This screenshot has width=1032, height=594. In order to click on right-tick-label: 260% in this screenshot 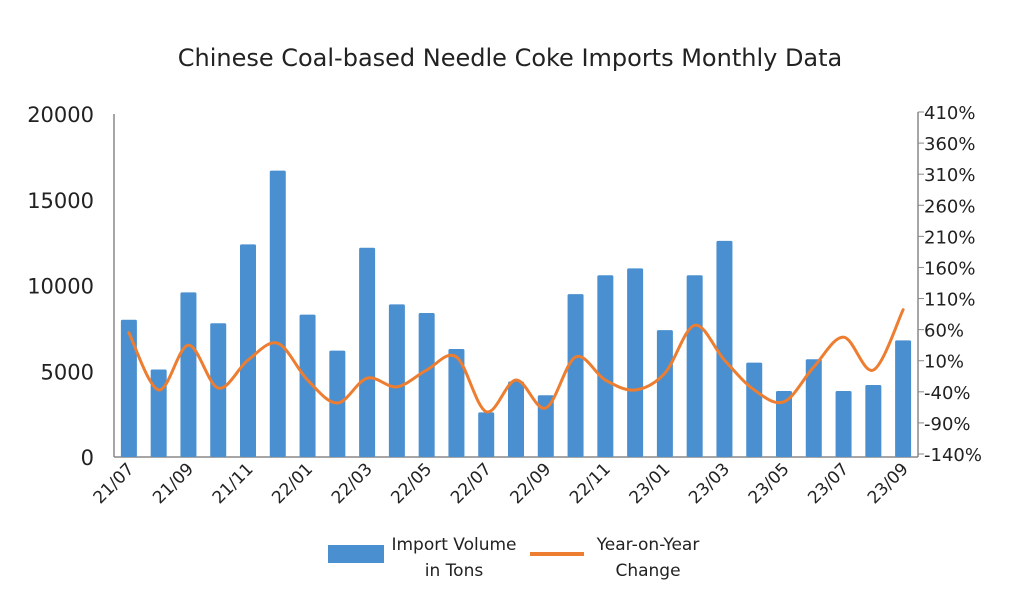, I will do `click(949, 206)`.